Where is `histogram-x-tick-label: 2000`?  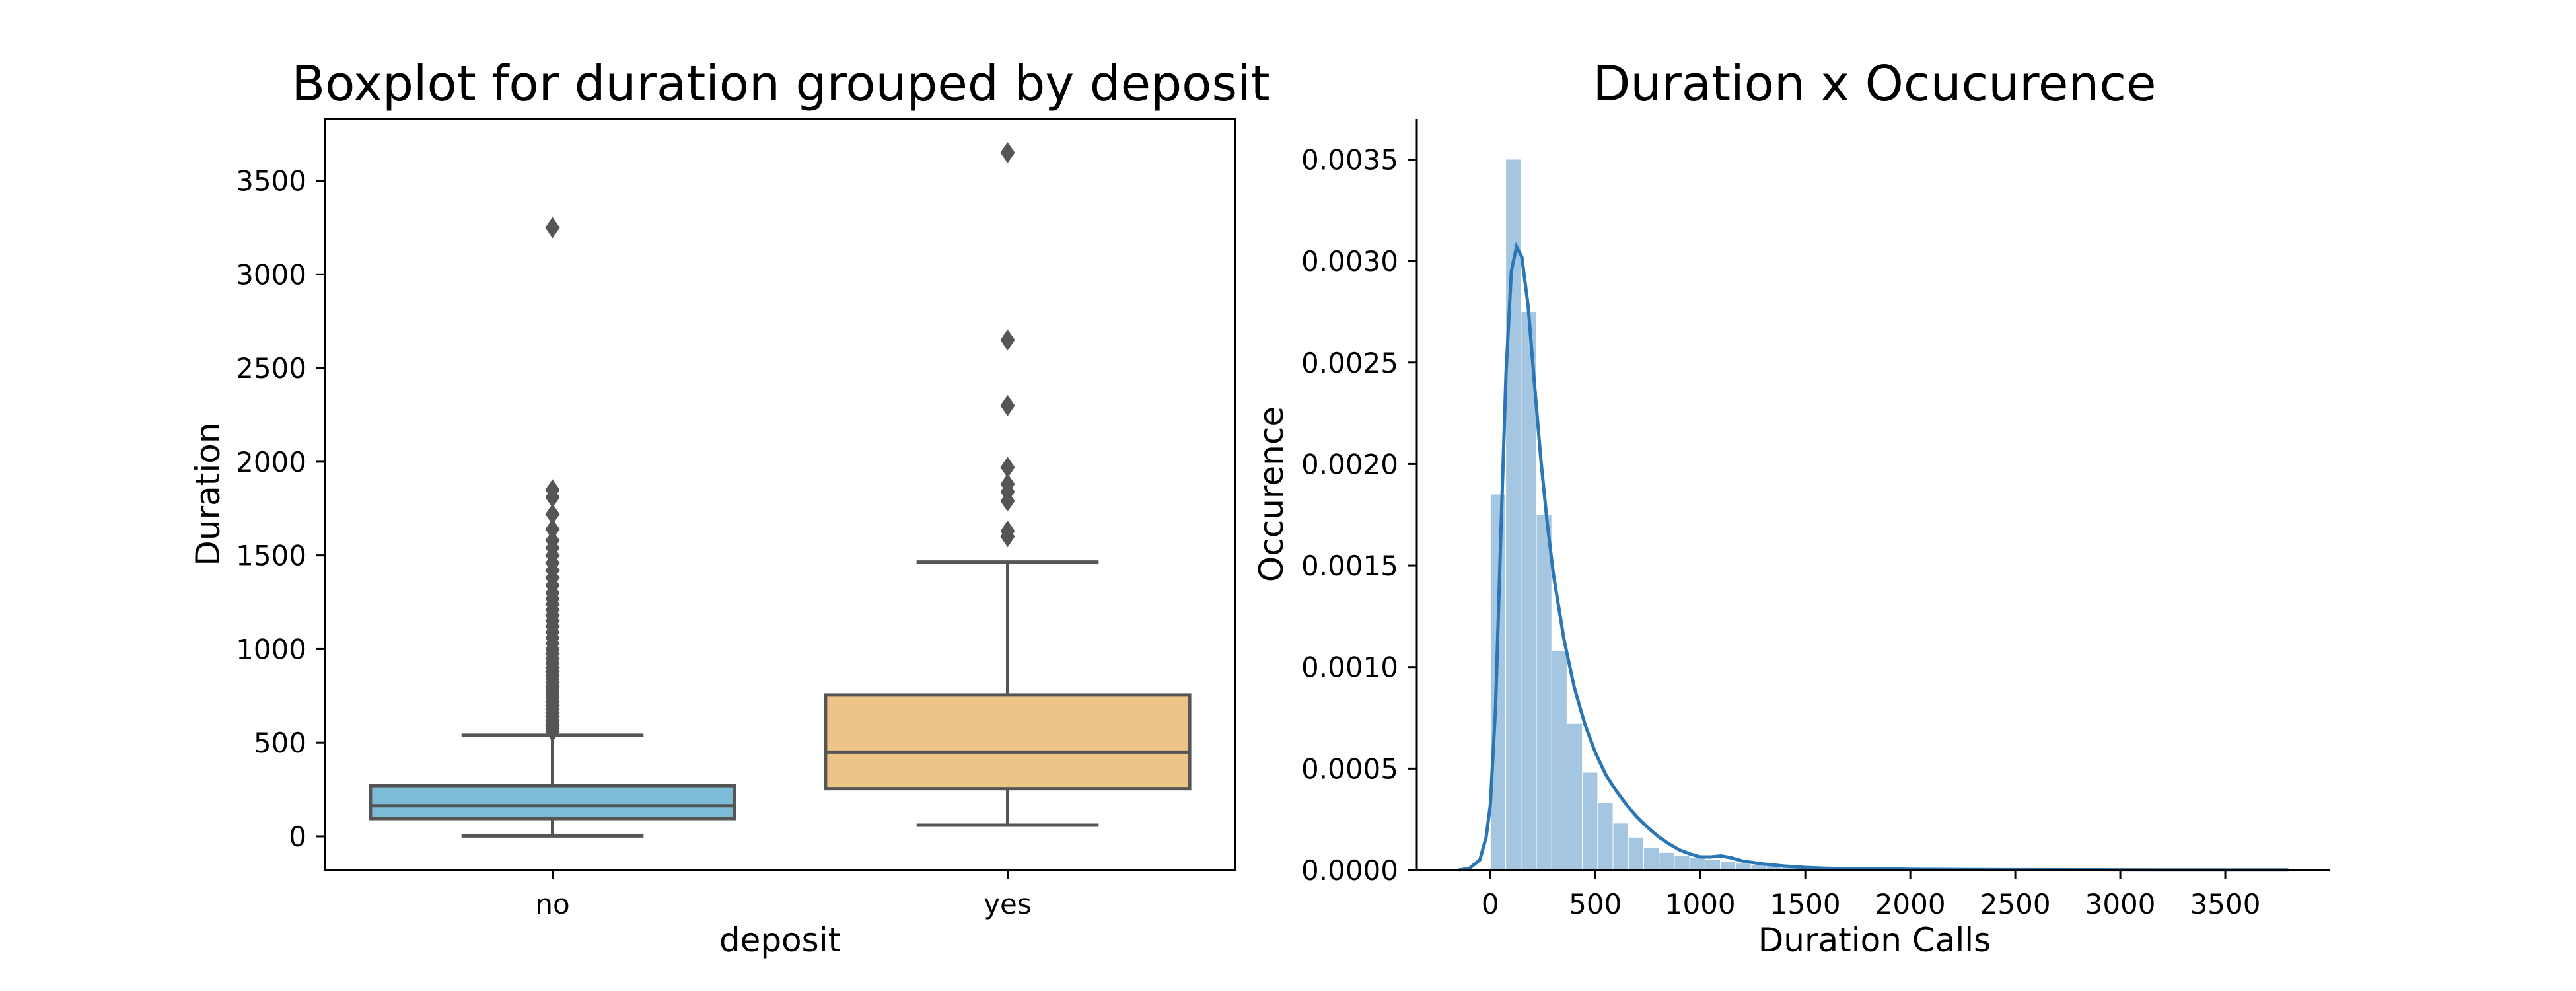 histogram-x-tick-label: 2000 is located at coordinates (1911, 904).